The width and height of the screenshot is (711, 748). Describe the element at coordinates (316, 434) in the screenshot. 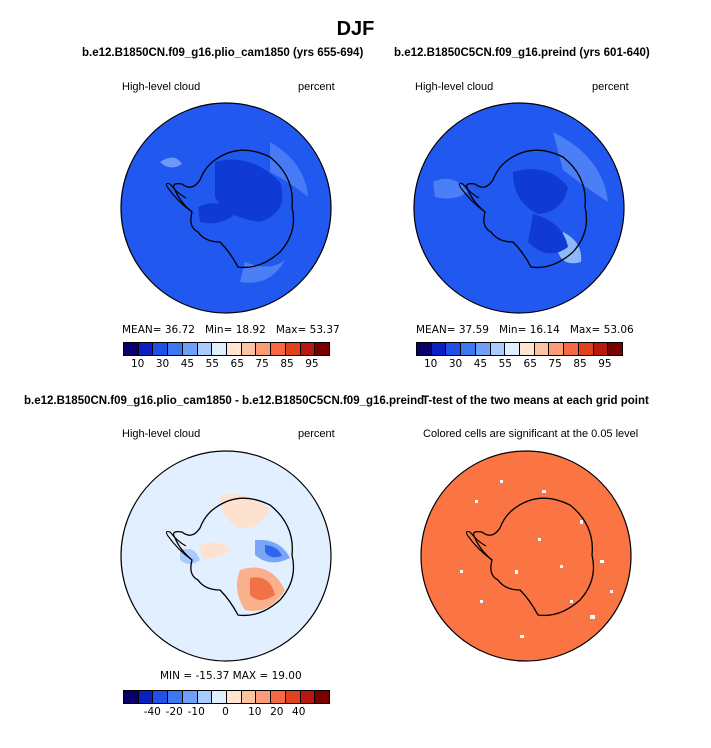

I see `panel3-units-label: percent` at that location.